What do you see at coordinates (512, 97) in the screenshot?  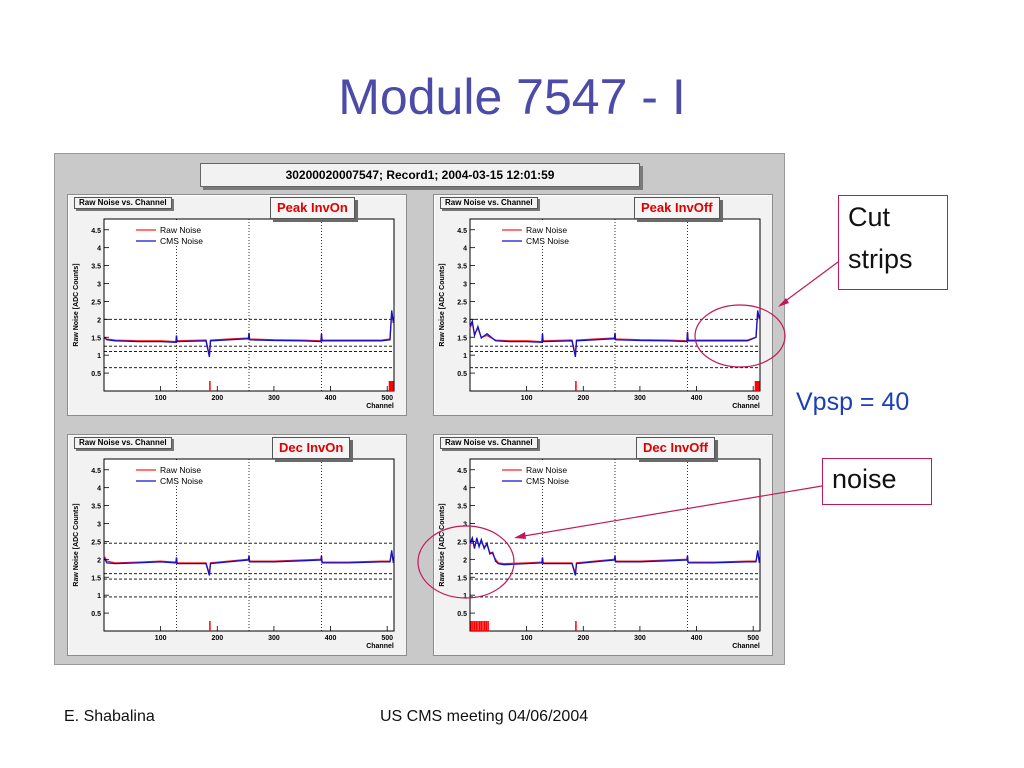 I see `slide-title: Module 7547 - I` at bounding box center [512, 97].